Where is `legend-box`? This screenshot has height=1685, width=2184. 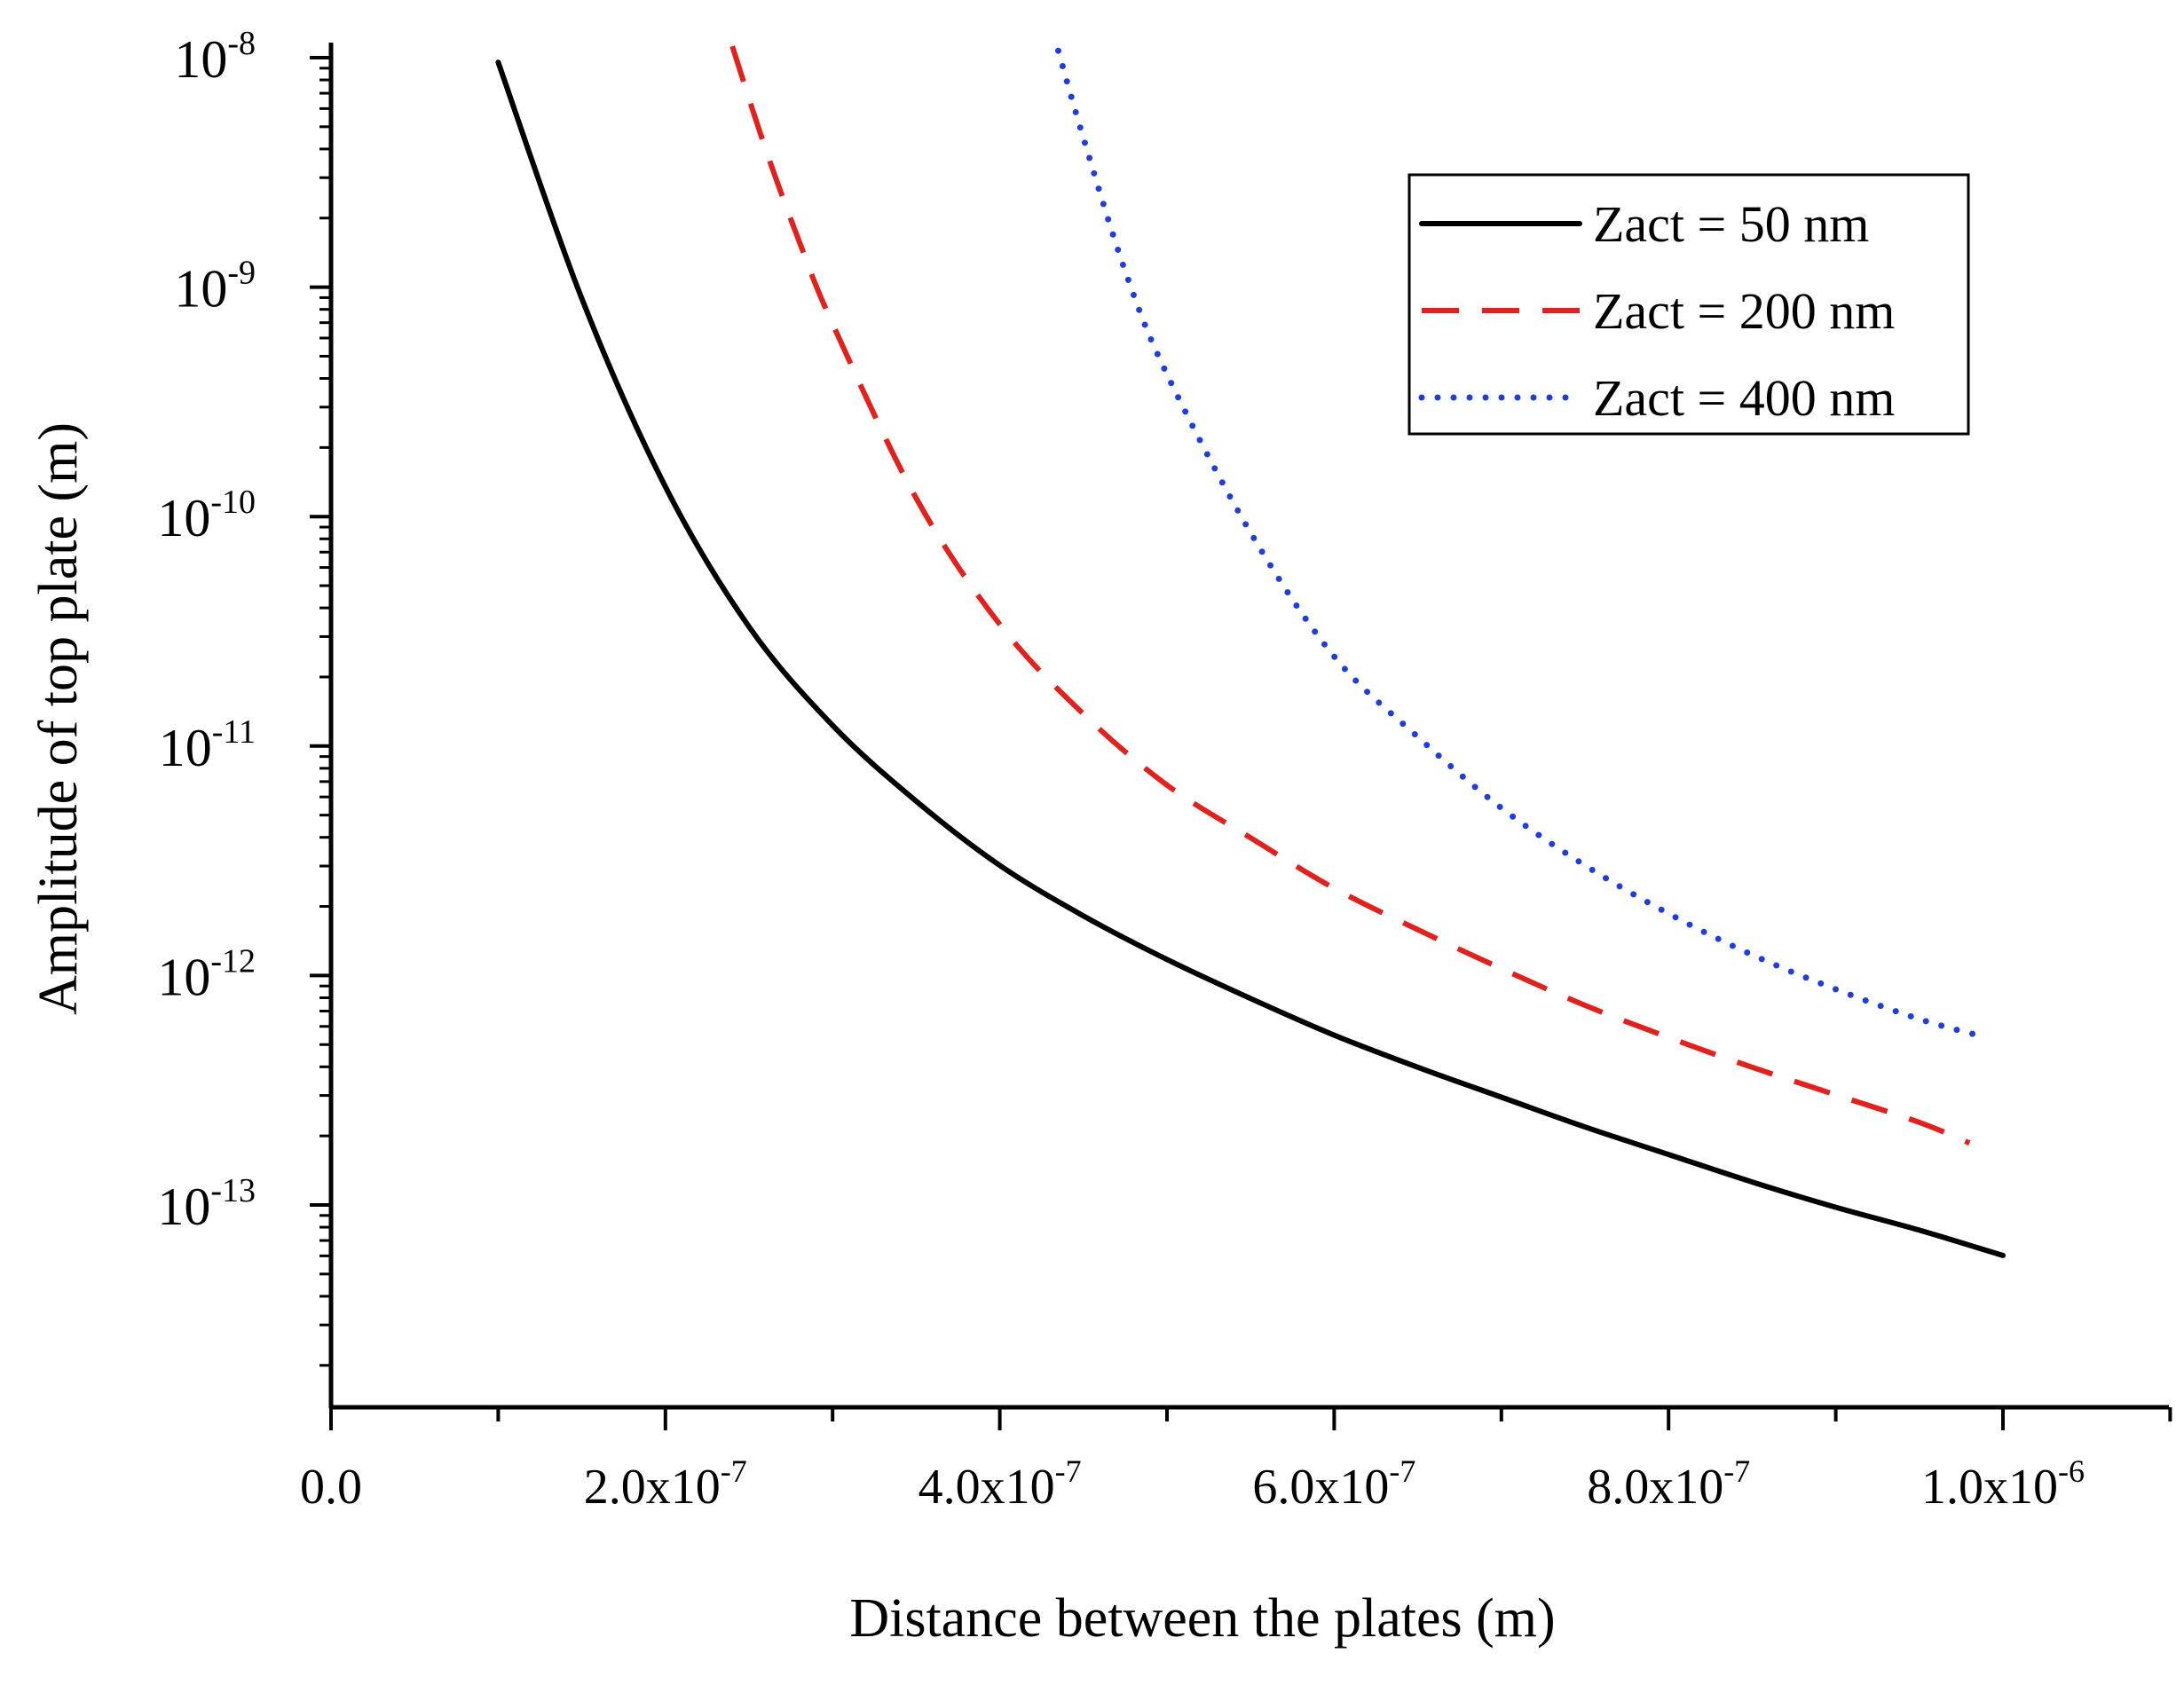 legend-box is located at coordinates (1688, 304).